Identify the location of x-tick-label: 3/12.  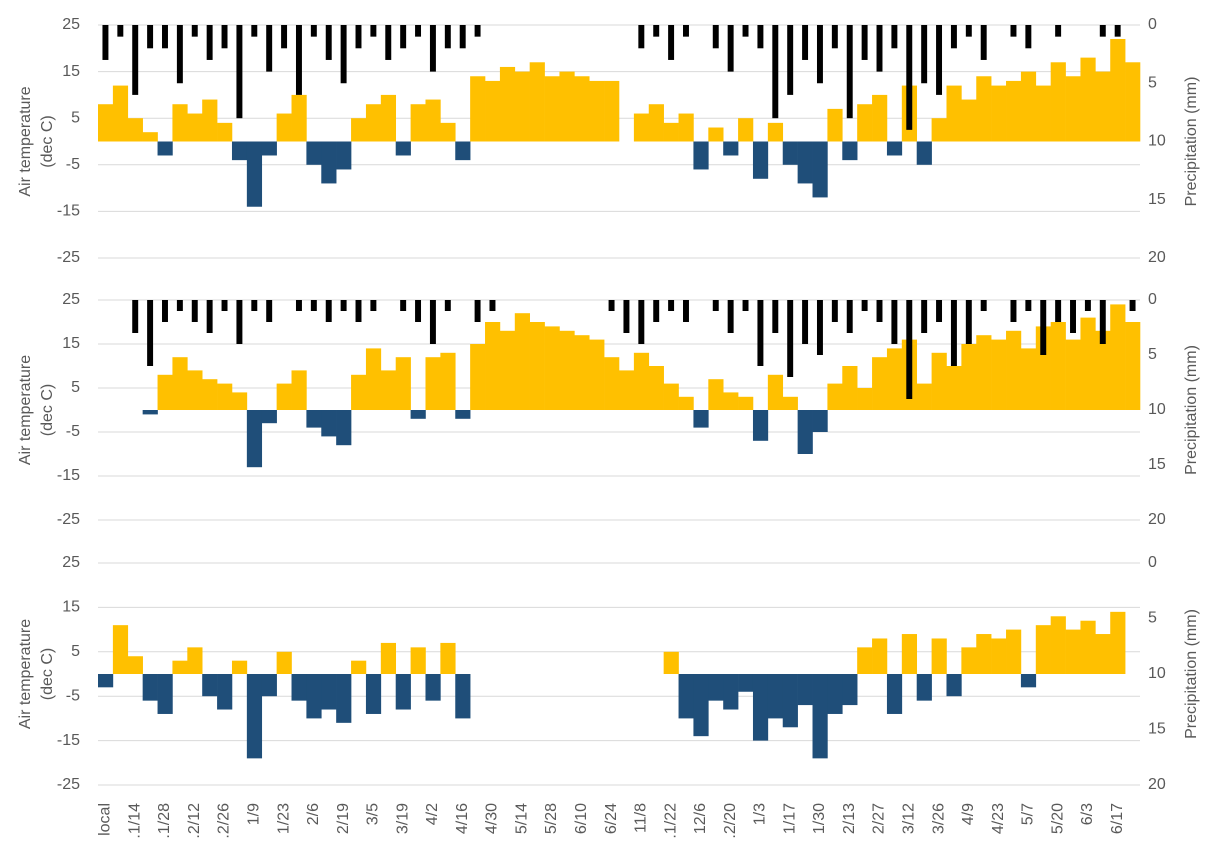
(908, 818).